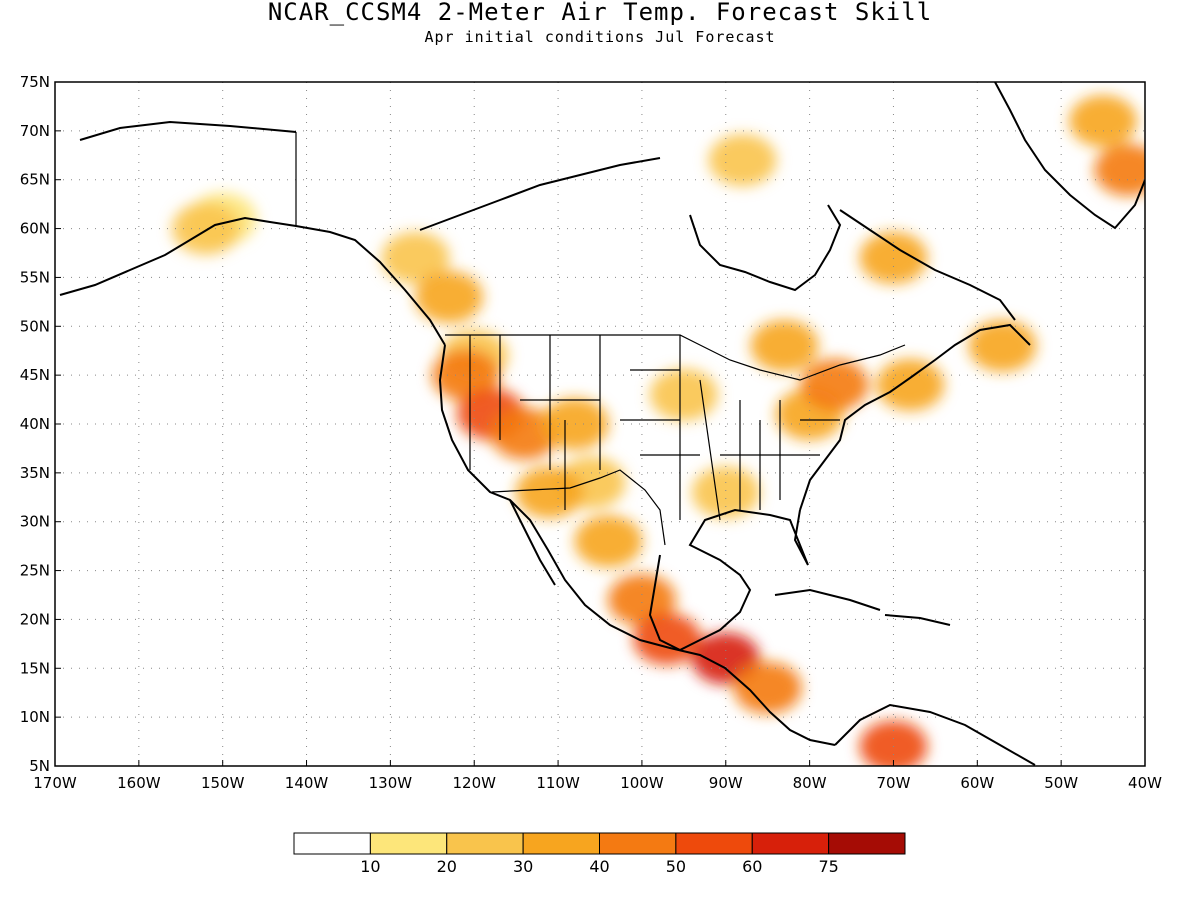 This screenshot has width=1200, height=900. Describe the element at coordinates (894, 783) in the screenshot. I see `lon-label: 70W` at that location.